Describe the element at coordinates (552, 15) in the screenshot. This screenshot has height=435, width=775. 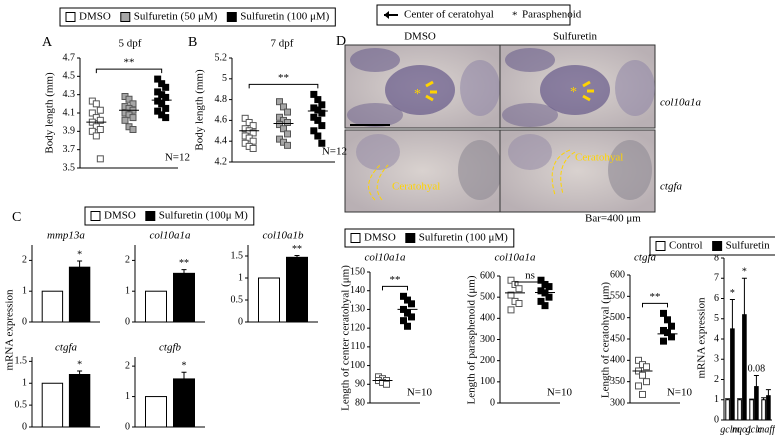
I see `legend-label: Parasphenoid` at that location.